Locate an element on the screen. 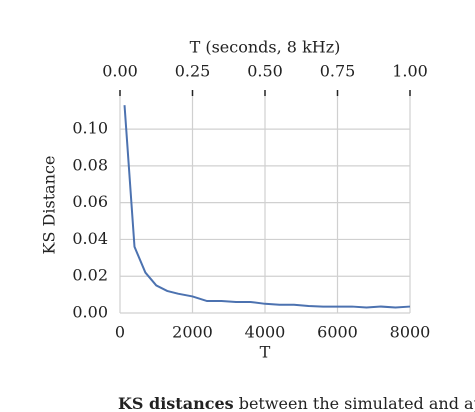 This screenshot has width=475, height=412. x2-tick-label: 0.00 is located at coordinates (120, 71).